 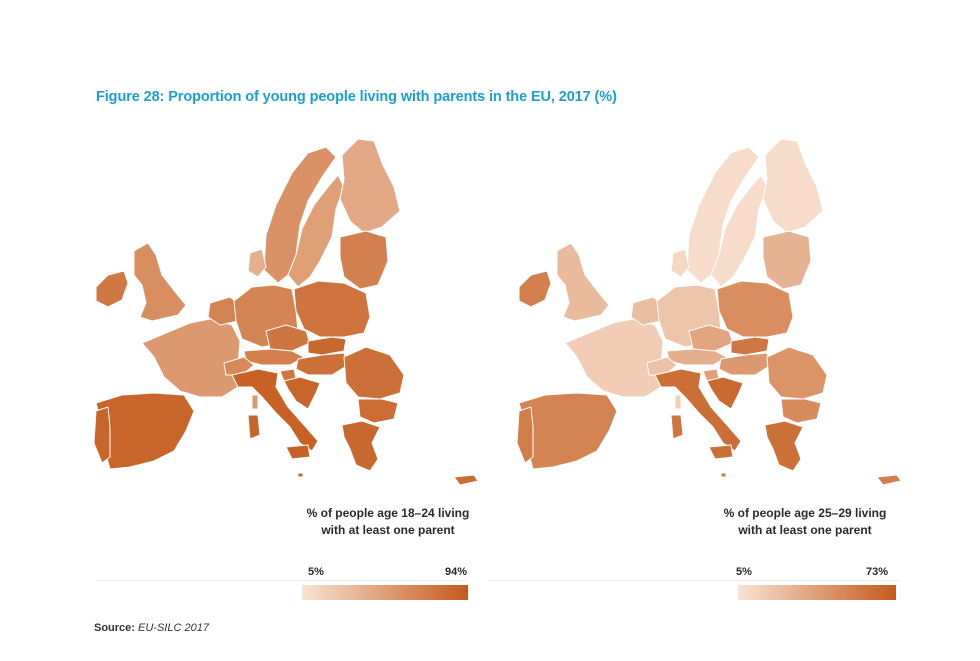 What do you see at coordinates (114, 628) in the screenshot?
I see `source-label: Source:` at bounding box center [114, 628].